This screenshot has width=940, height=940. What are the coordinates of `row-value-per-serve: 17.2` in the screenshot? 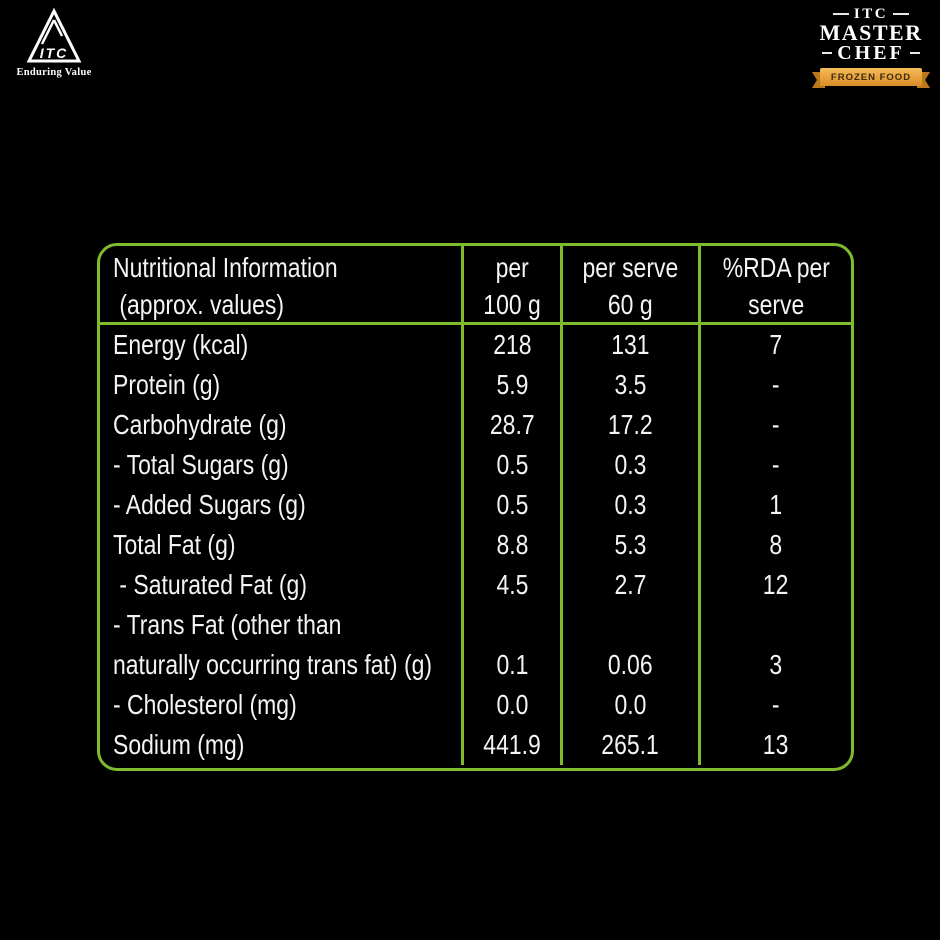 It's located at (629, 425).